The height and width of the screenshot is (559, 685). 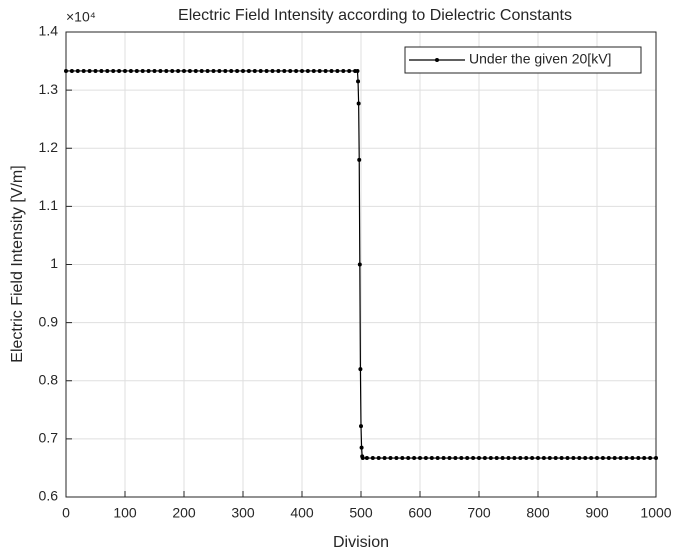 I want to click on x-axis-label: Division, so click(x=361, y=542).